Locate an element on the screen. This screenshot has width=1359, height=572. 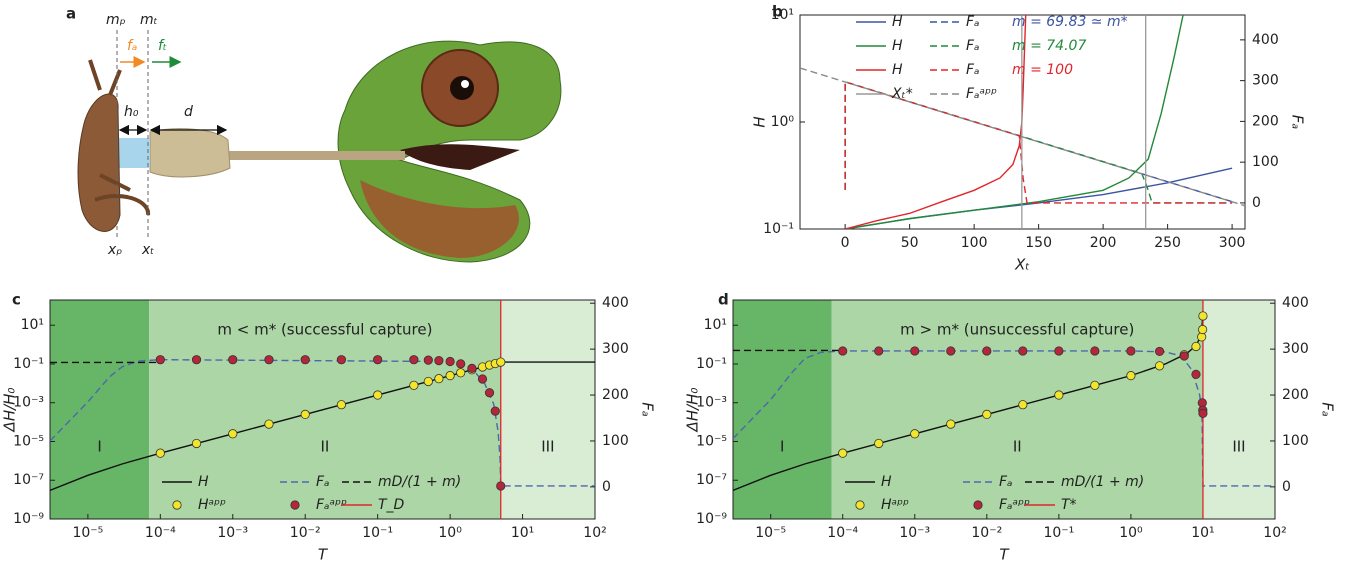
legend-label: T_D is located at coordinates (391, 505).